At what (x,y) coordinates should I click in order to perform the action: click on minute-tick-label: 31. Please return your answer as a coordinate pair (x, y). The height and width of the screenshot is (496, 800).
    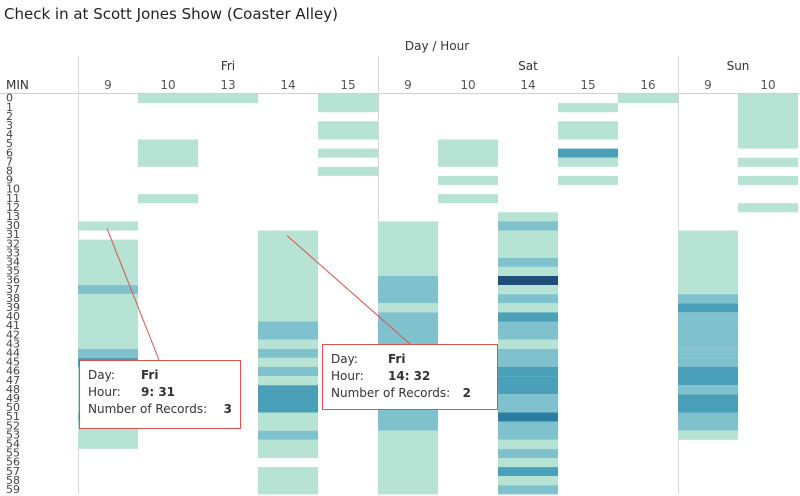
    Looking at the image, I should click on (13, 234).